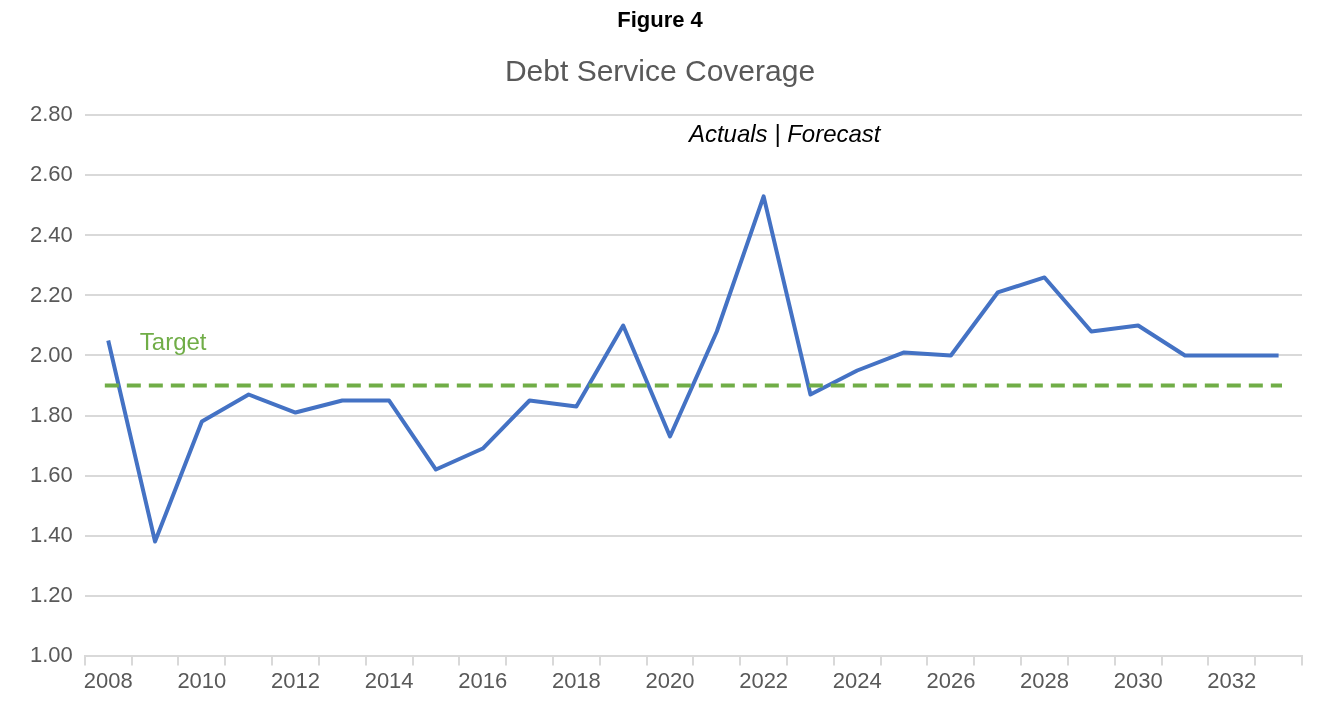 This screenshot has height=711, width=1340. Describe the element at coordinates (51, 114) in the screenshot. I see `y-tick-label: 2.80` at that location.